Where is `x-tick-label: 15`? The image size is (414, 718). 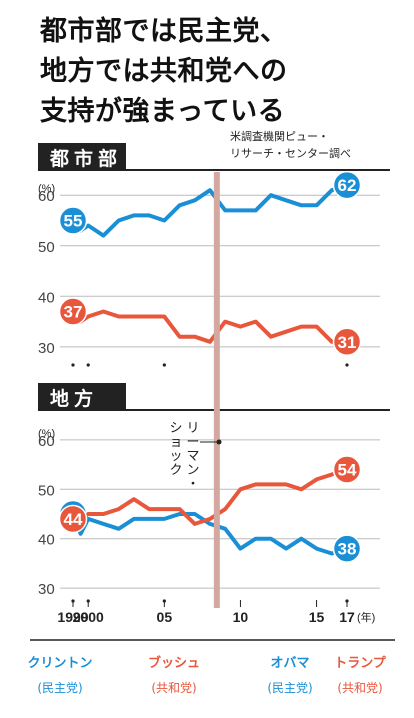
x-tick-label: 15 is located at coordinates (317, 617).